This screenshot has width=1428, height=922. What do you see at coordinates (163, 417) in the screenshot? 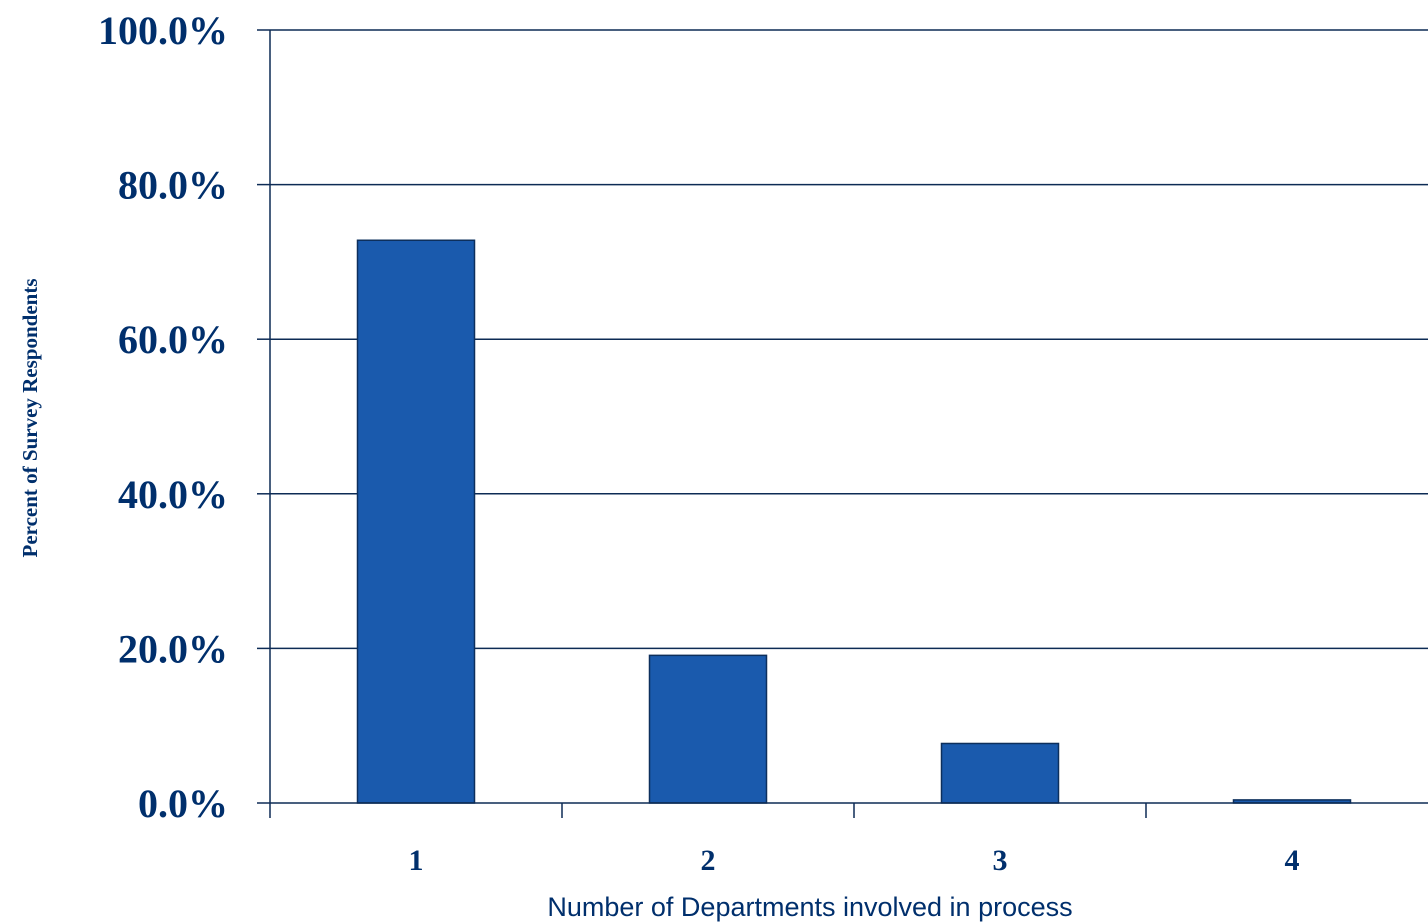
I see `y-tick-labels: 0.0% 20.0% 40.0% 60.0% 80.0% 100.0%` at bounding box center [163, 417].